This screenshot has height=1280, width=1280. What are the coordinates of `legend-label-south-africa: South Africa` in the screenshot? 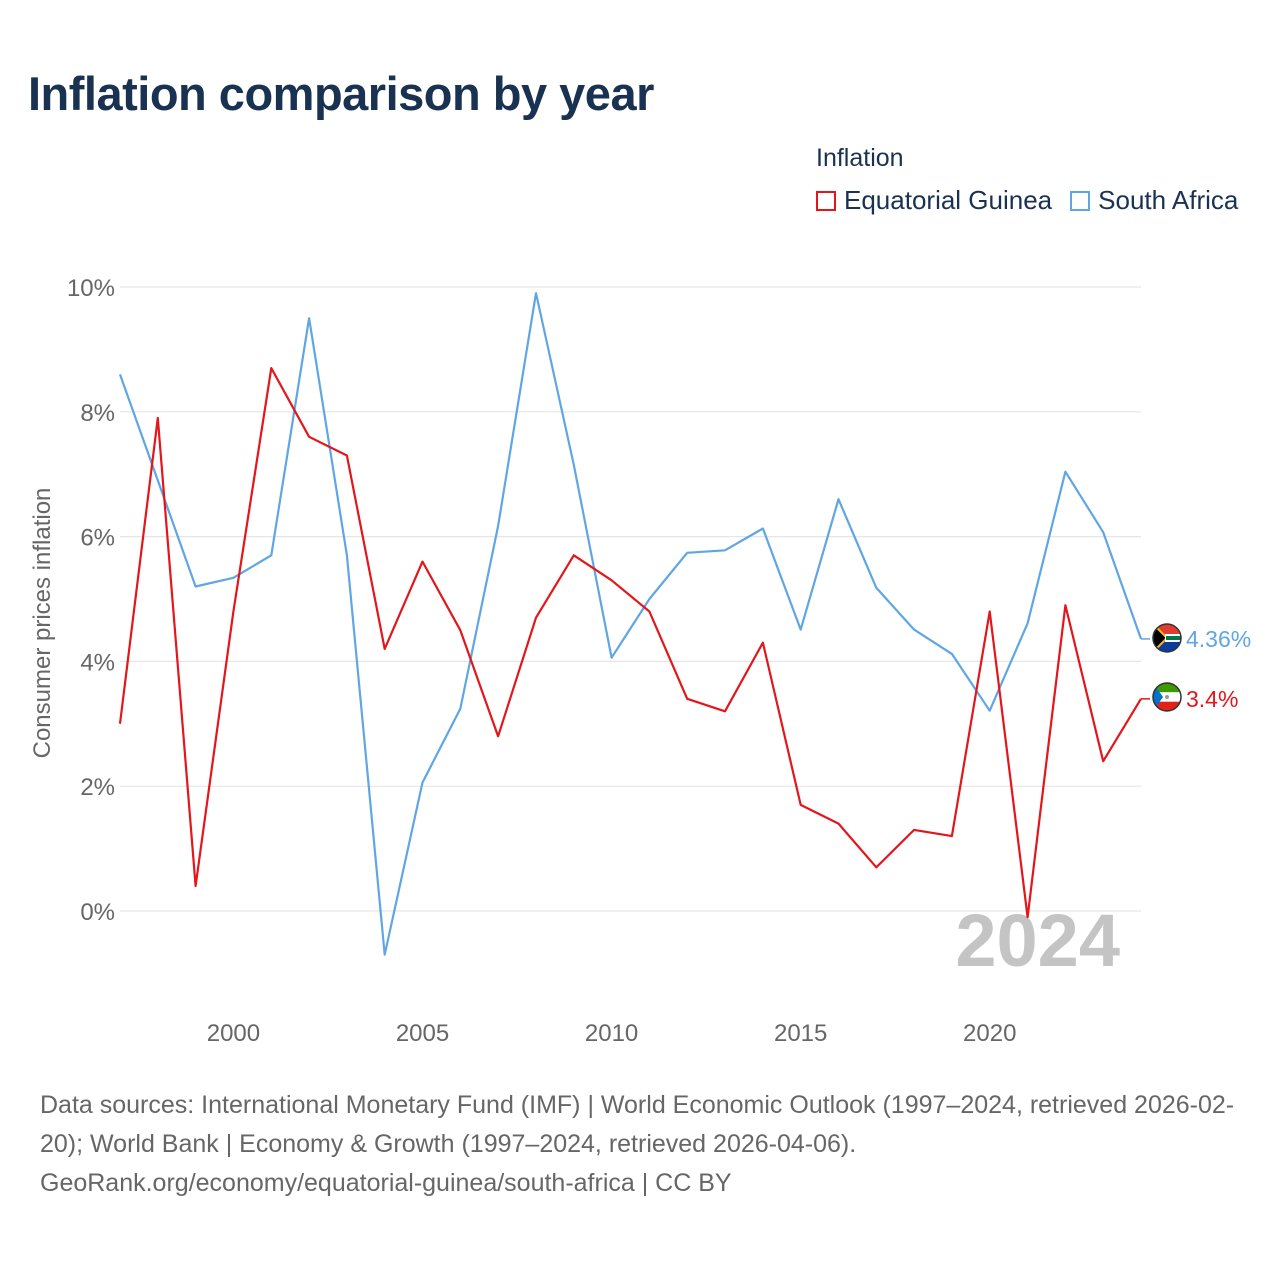 It's located at (1168, 200).